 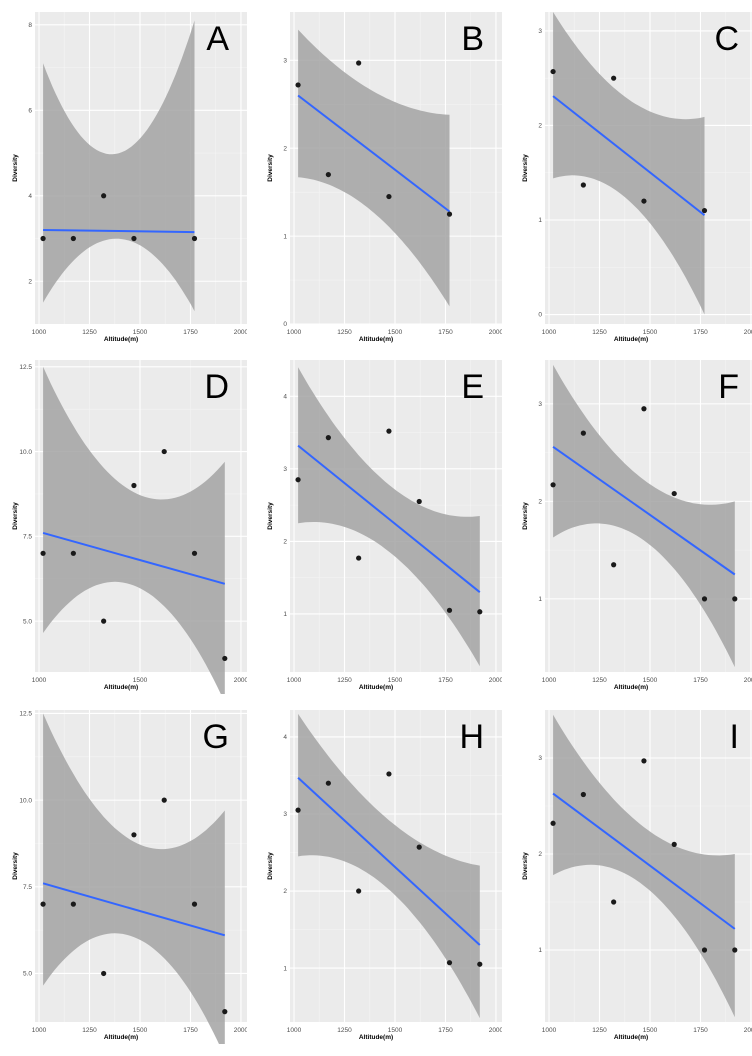 I want to click on y-tick-label: 6, so click(x=30, y=111).